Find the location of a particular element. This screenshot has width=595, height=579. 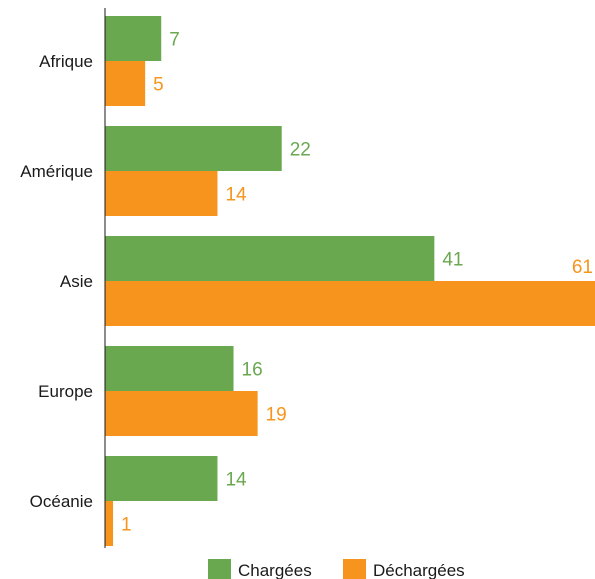

legend-swatch-chargees is located at coordinates (219, 569).